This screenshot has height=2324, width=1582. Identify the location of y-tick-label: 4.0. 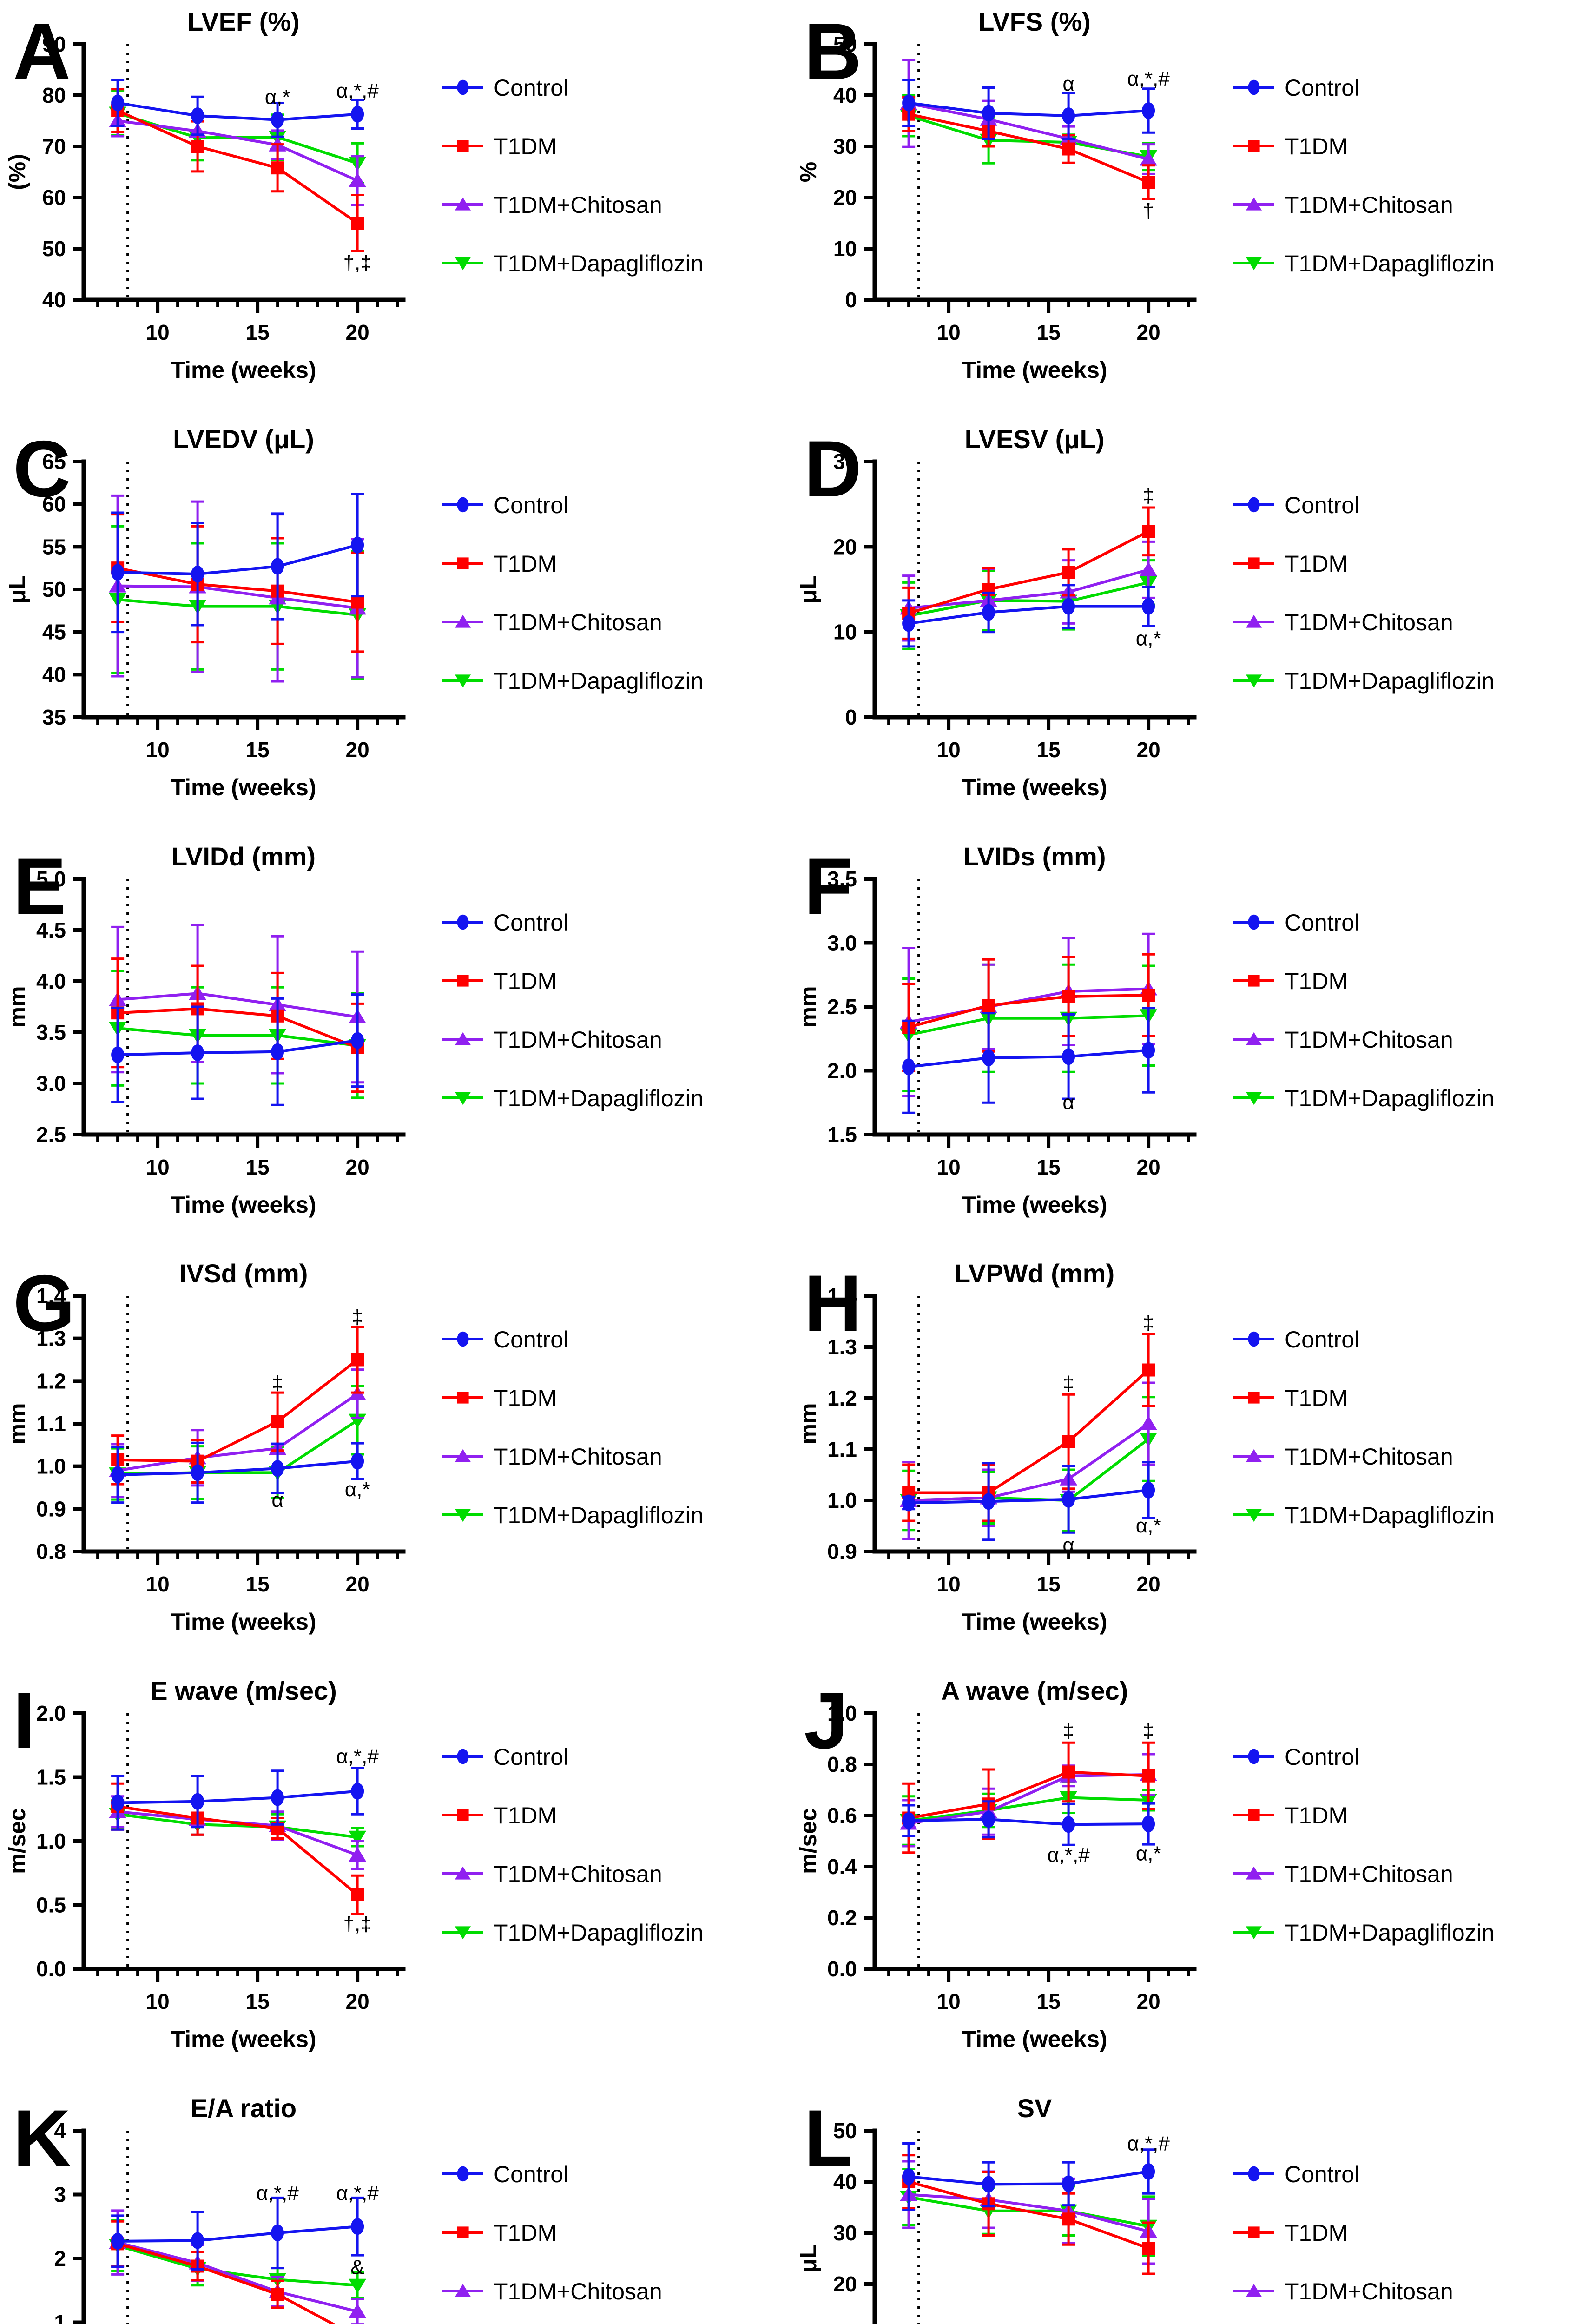
(51, 981).